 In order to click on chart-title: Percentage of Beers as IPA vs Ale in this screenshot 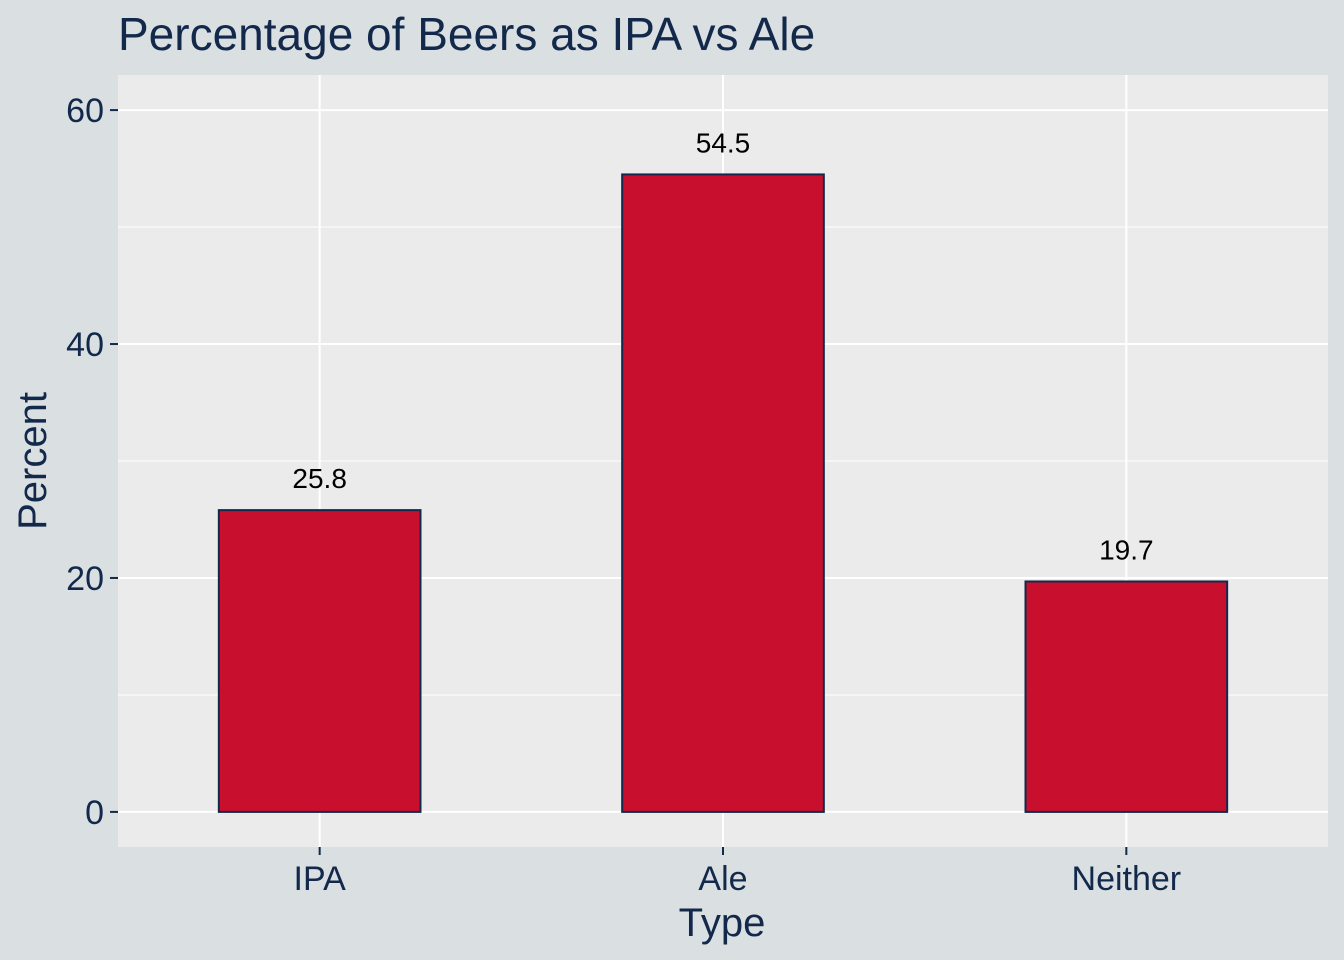, I will do `click(466, 34)`.